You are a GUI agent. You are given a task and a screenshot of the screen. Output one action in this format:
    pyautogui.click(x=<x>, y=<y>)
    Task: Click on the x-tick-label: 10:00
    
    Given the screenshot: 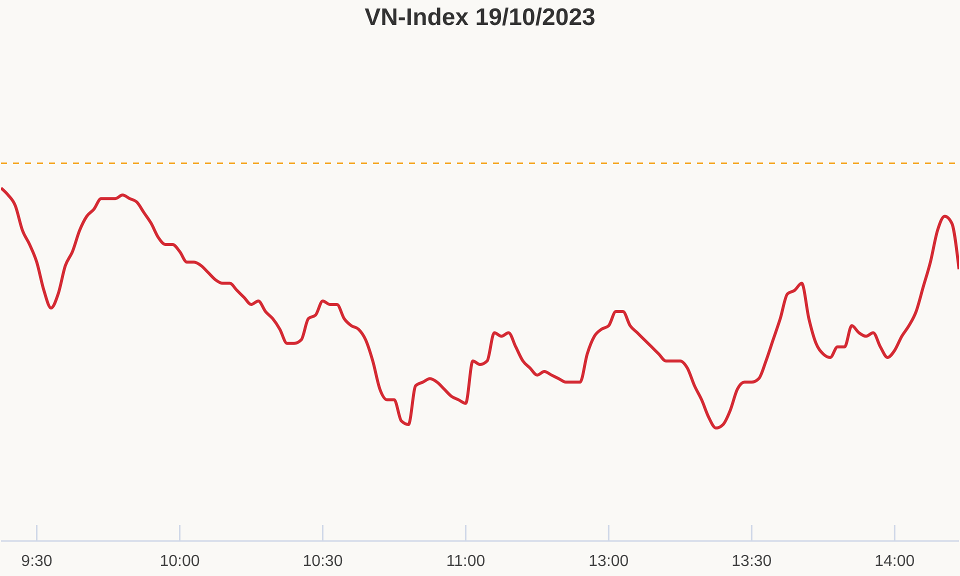 What is the action you would take?
    pyautogui.click(x=180, y=561)
    